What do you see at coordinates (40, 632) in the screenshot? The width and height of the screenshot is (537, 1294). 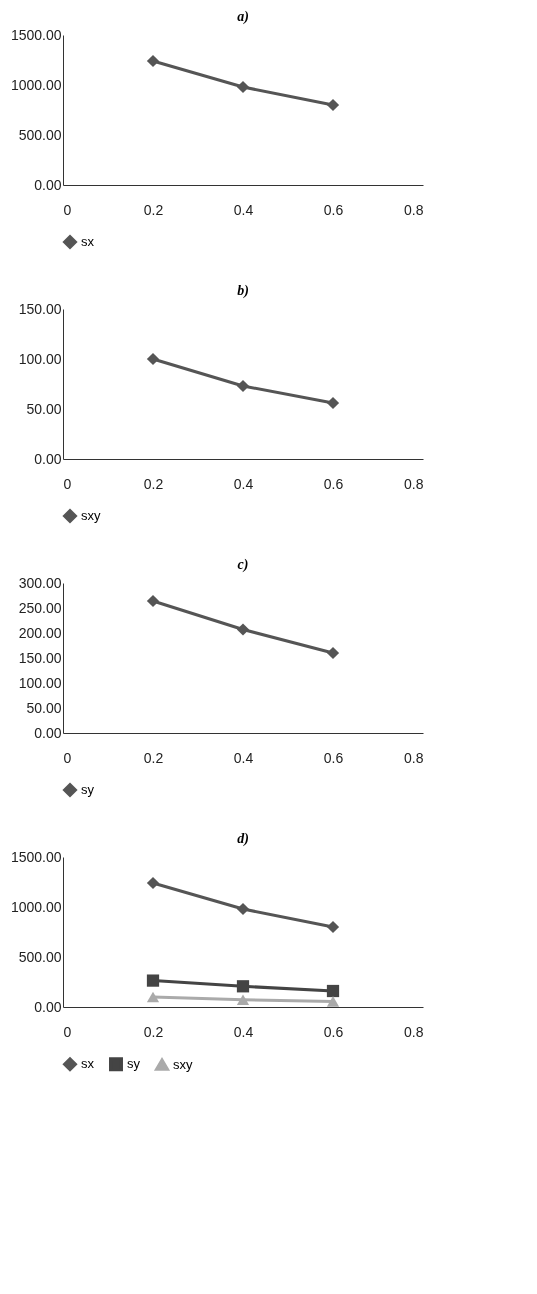 I see `y-tick-label: 200.00` at bounding box center [40, 632].